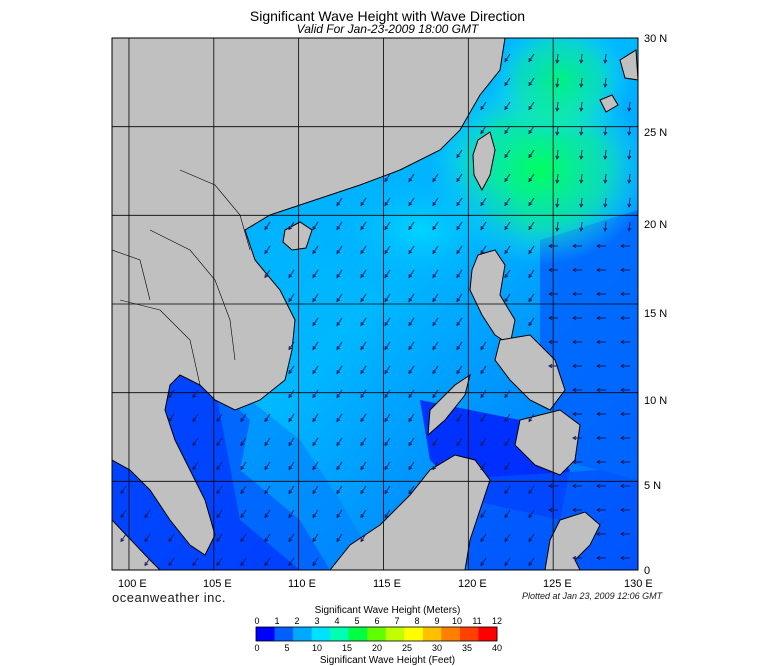 This screenshot has height=666, width=775. Describe the element at coordinates (387, 610) in the screenshot. I see `colorbar-title-meters: Significant Wave Height (Meters)` at that location.